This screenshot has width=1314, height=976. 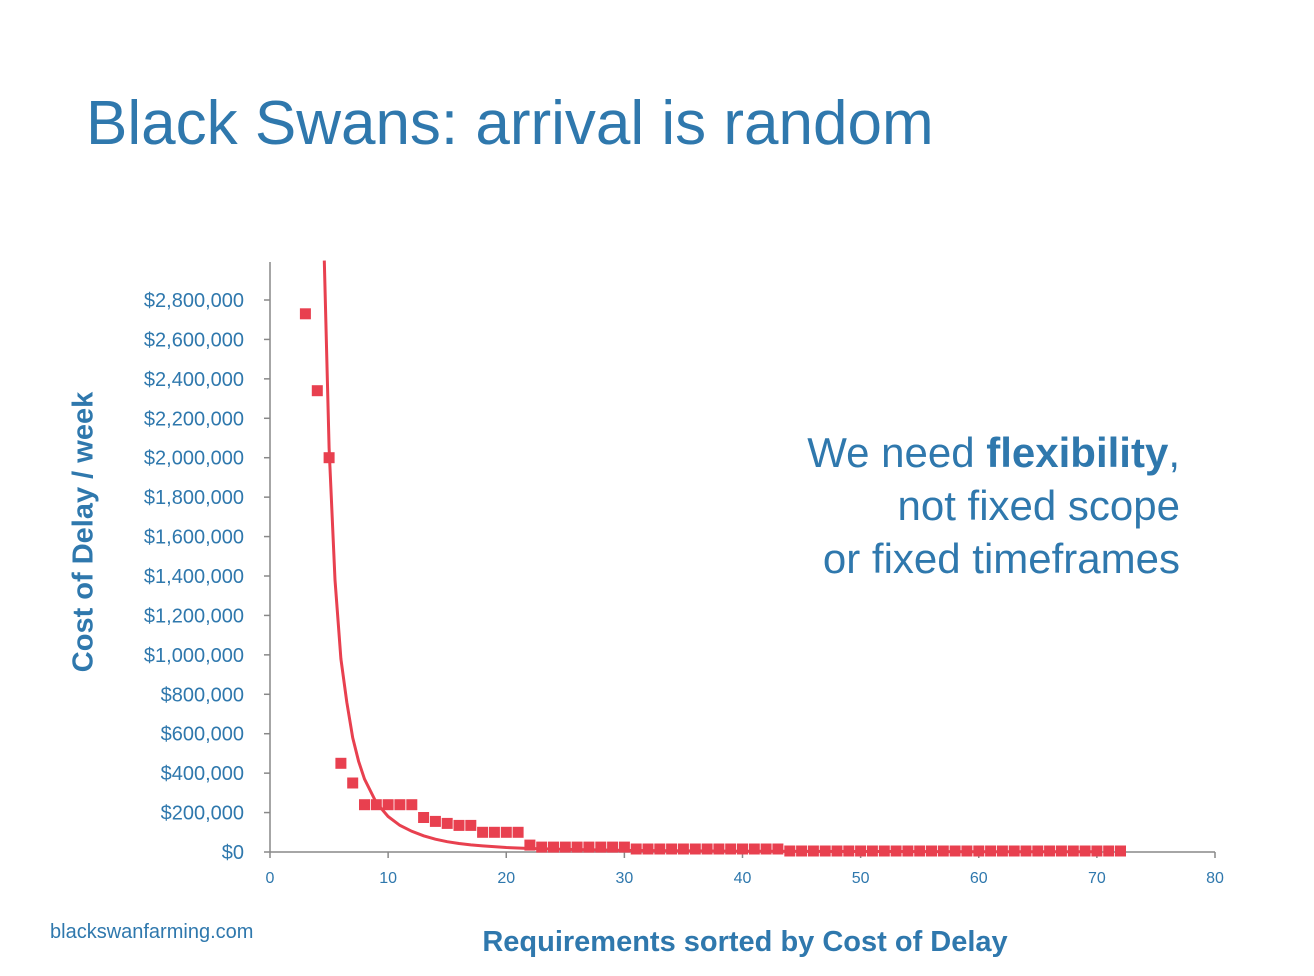 What do you see at coordinates (233, 853) in the screenshot?
I see `y-tick-label: $0` at bounding box center [233, 853].